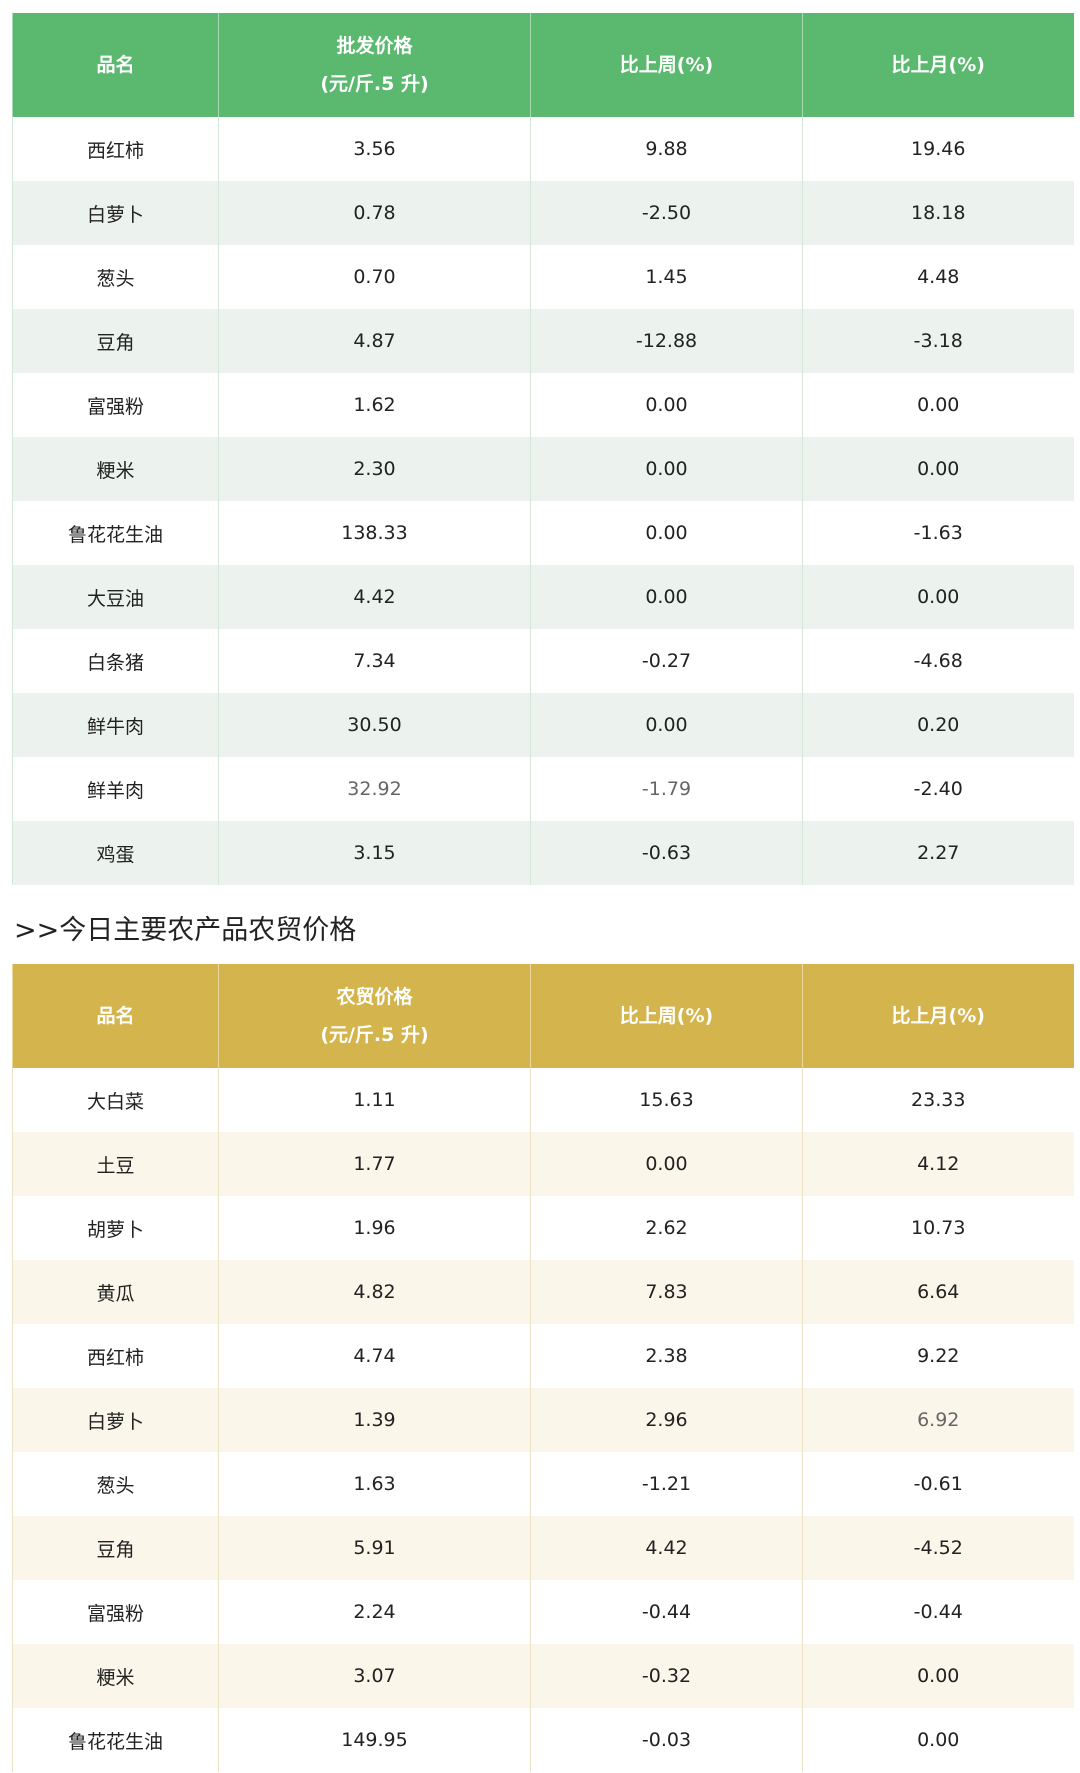  I want to click on table-row: 粳米 2.30 0.00 0.00, so click(543, 469).